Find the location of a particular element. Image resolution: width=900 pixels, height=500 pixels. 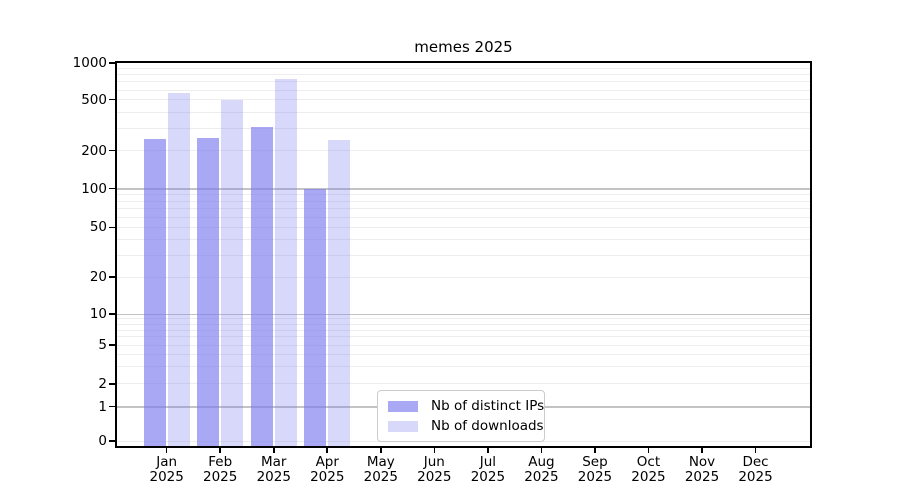

x-tick-label: Jan 2025 is located at coordinates (167, 469).